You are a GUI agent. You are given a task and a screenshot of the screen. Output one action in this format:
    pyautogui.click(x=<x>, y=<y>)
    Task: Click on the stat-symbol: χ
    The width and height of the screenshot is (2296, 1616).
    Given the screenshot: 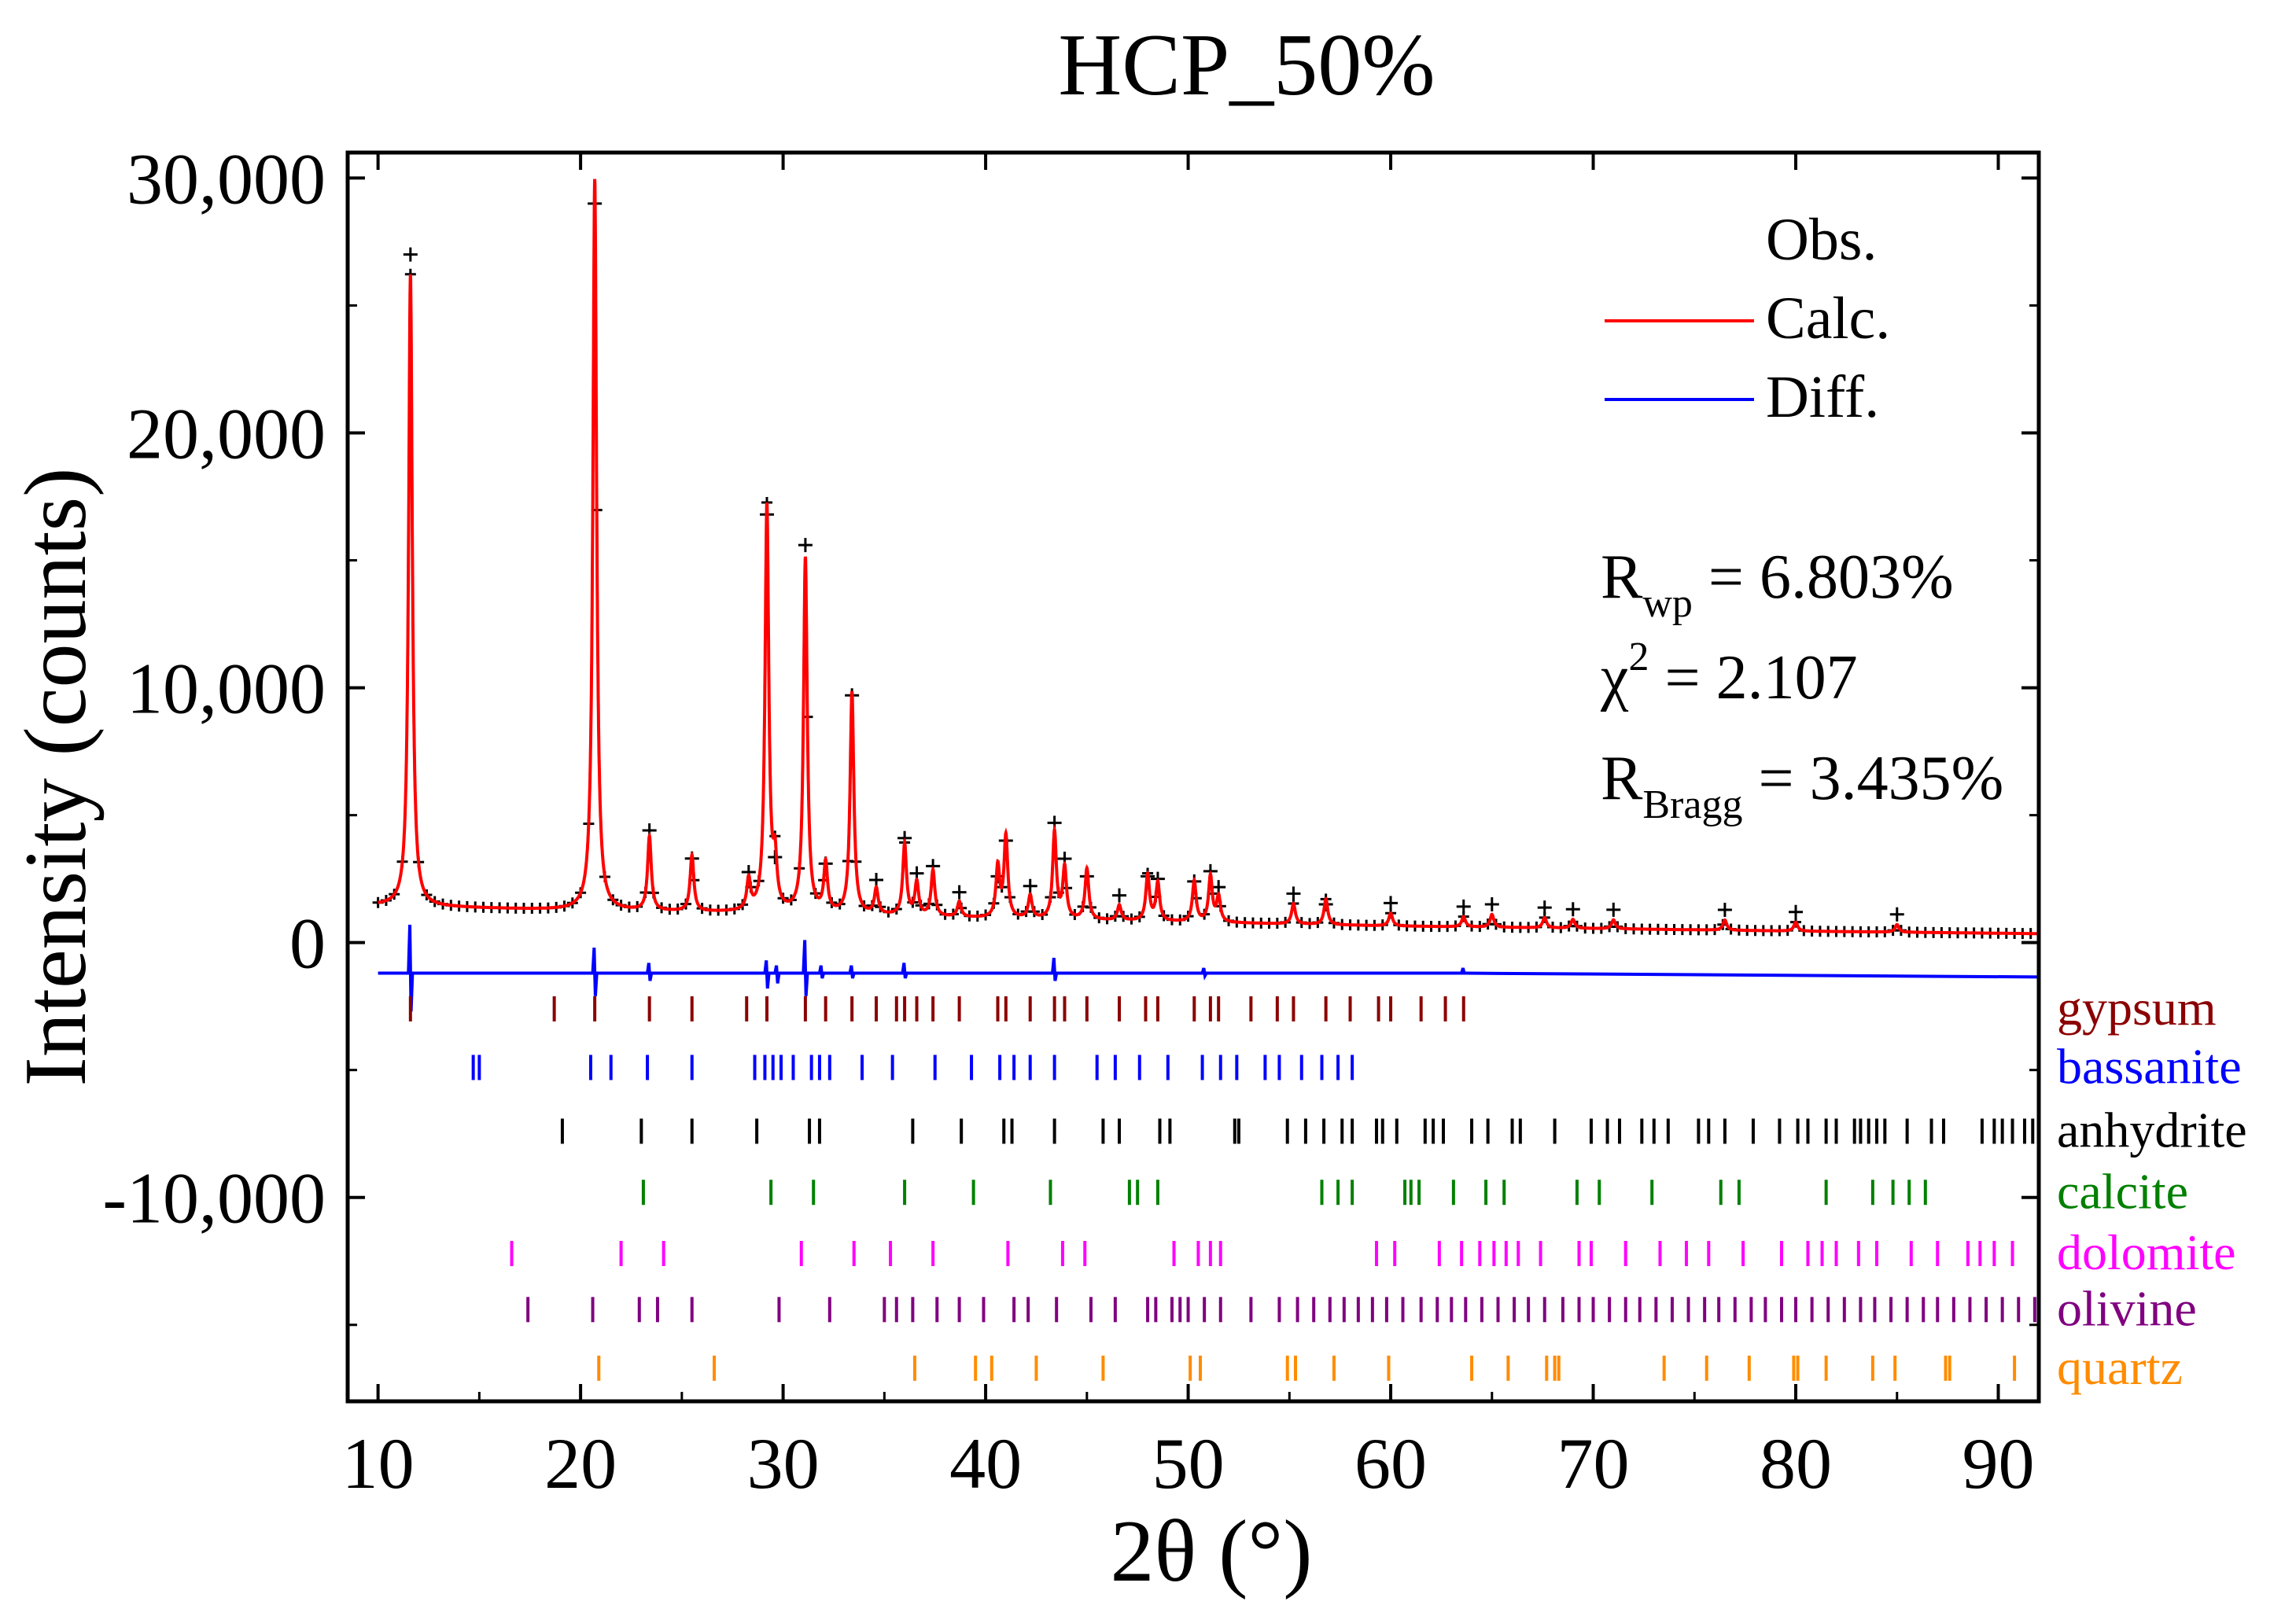 What is the action you would take?
    pyautogui.click(x=1614, y=677)
    